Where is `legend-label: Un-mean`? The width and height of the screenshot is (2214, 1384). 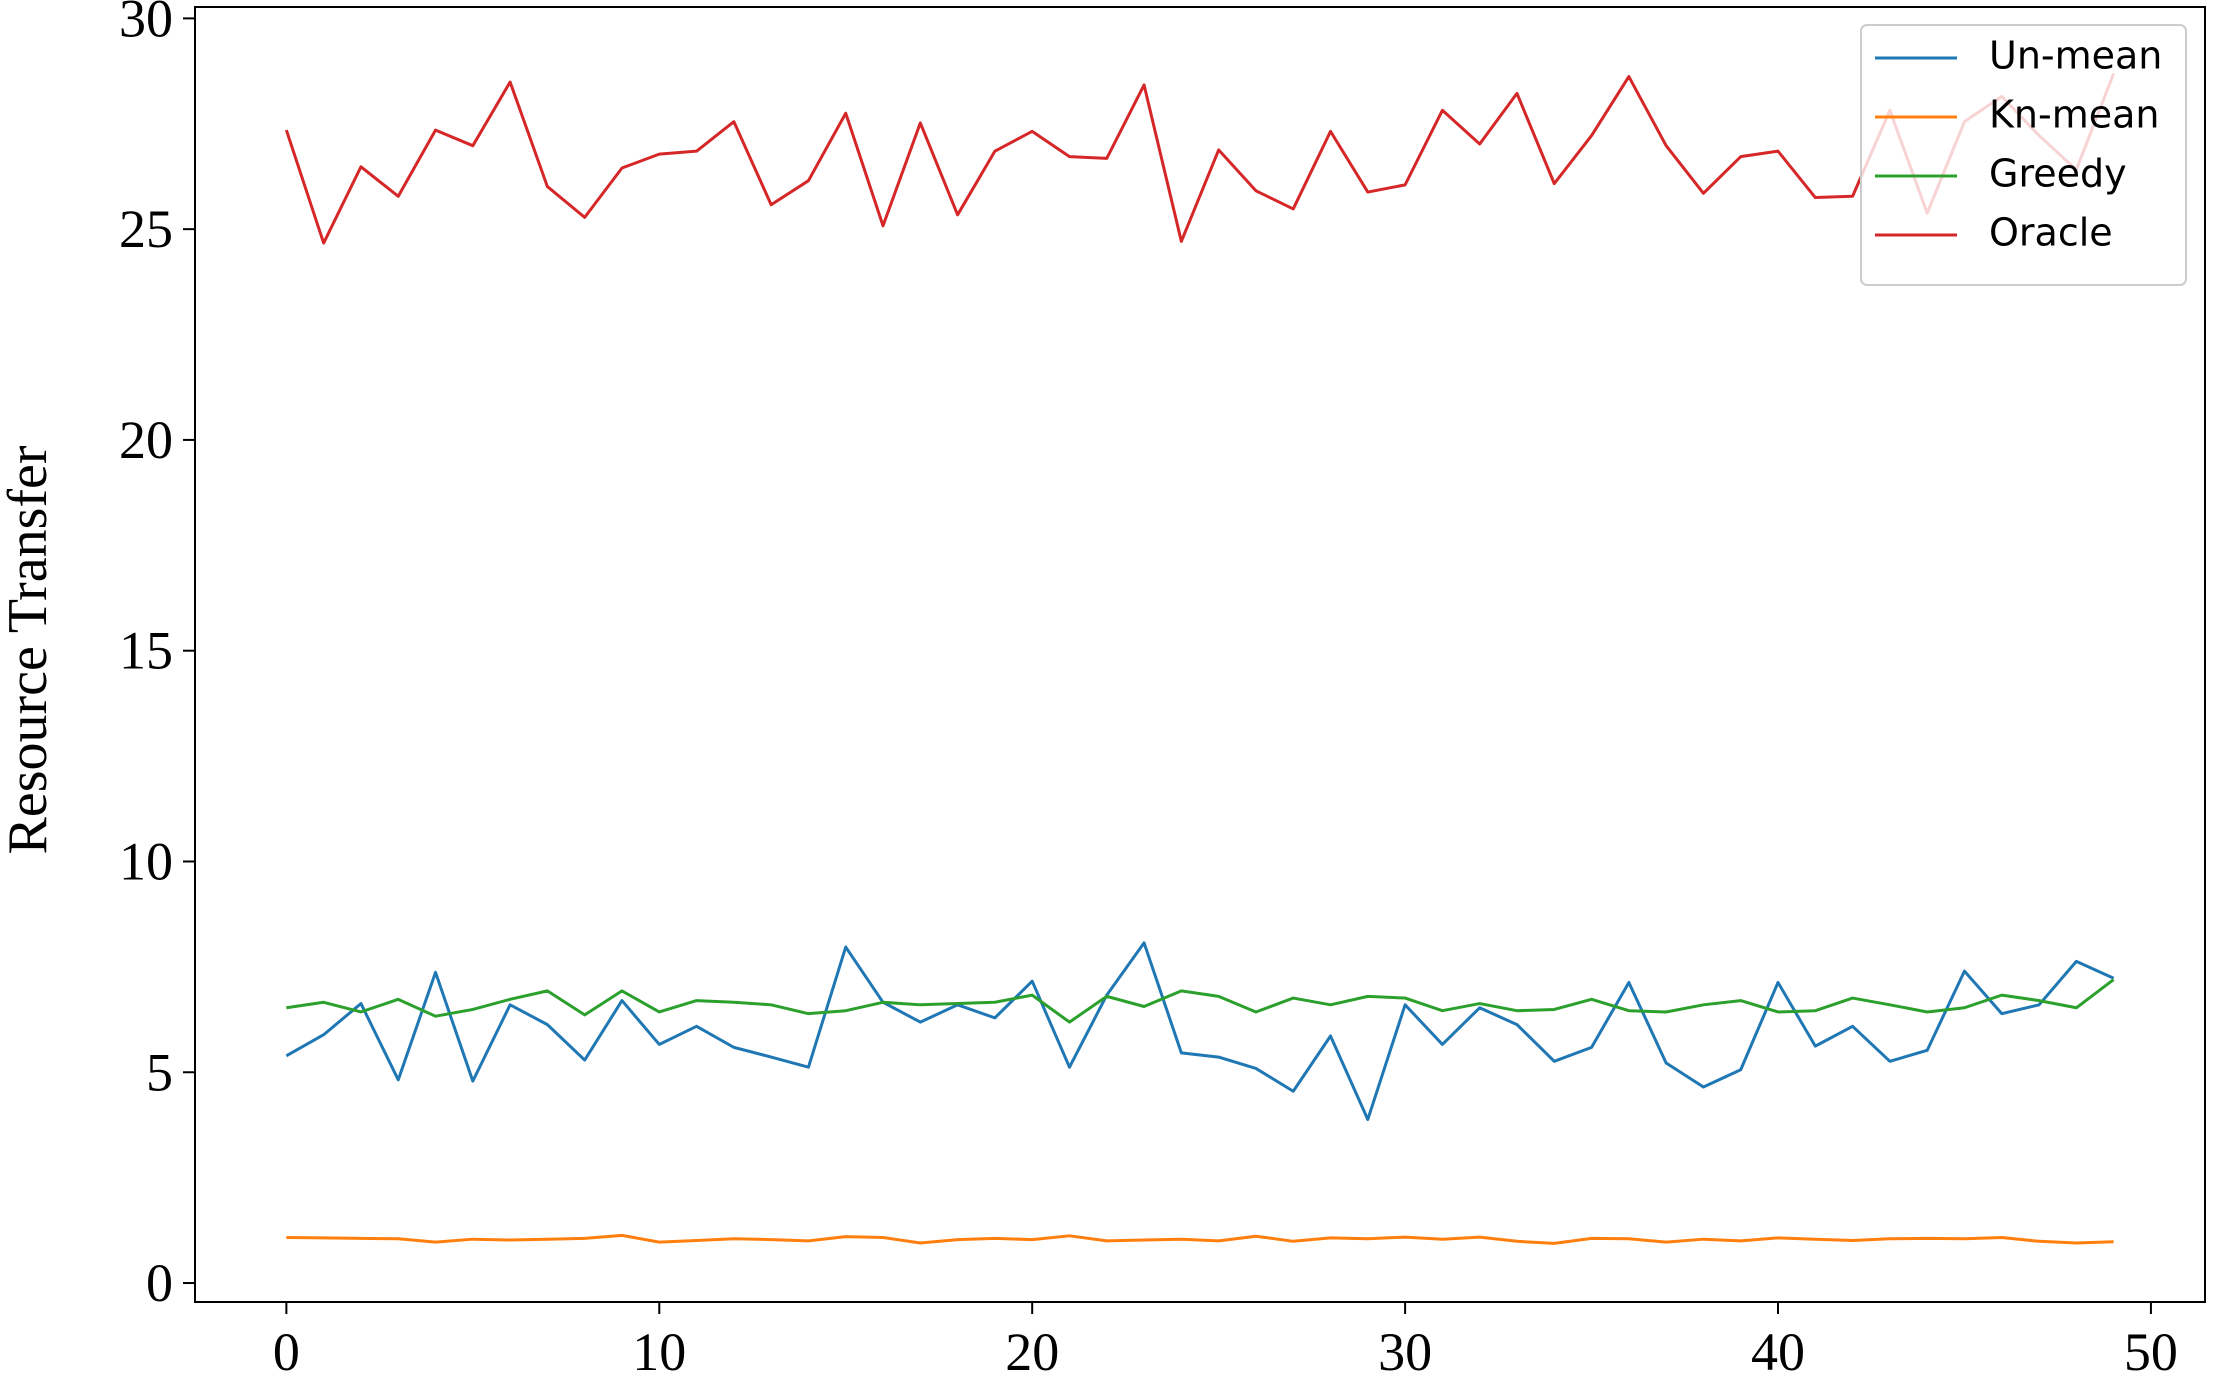 legend-label: Un-mean is located at coordinates (2075, 56).